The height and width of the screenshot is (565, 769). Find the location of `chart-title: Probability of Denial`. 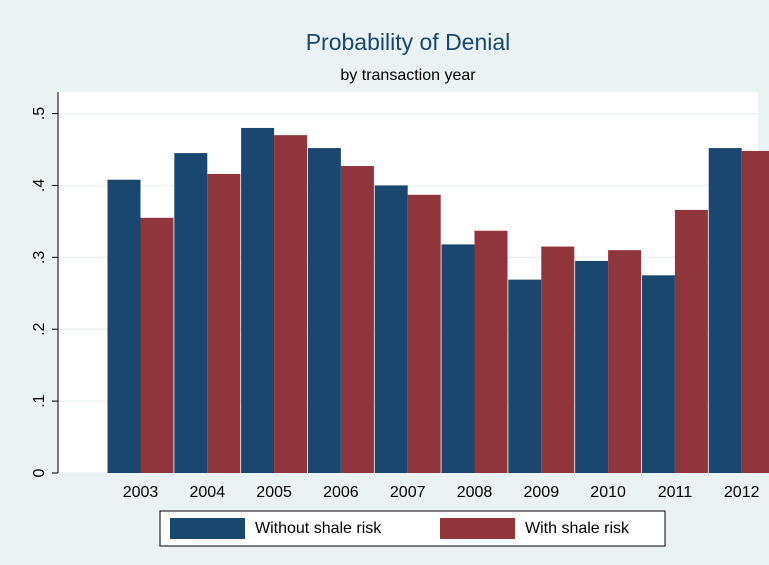

chart-title: Probability of Denial is located at coordinates (408, 42).